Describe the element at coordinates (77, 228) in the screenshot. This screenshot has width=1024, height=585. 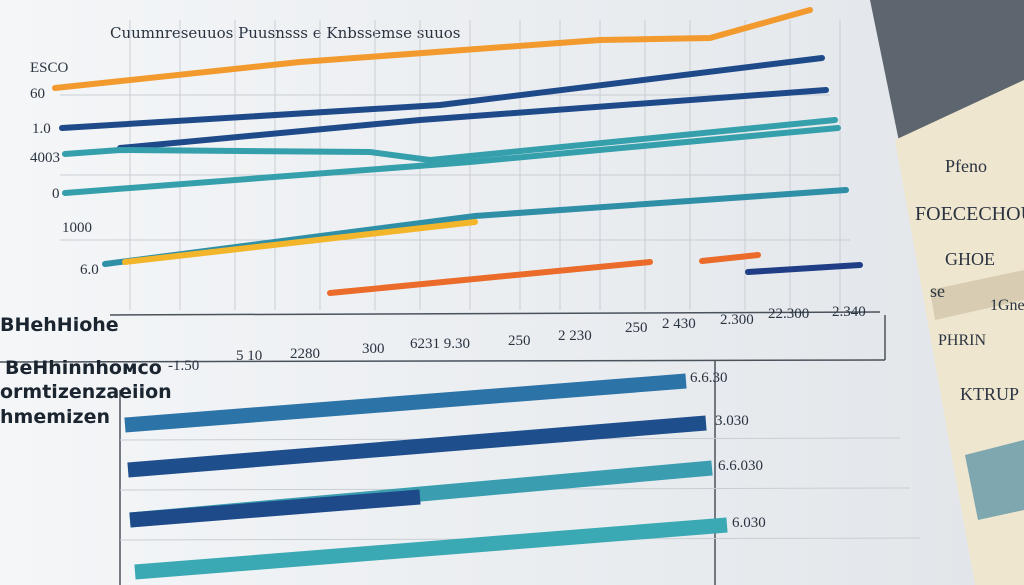
I see `axis-label: 1000` at that location.